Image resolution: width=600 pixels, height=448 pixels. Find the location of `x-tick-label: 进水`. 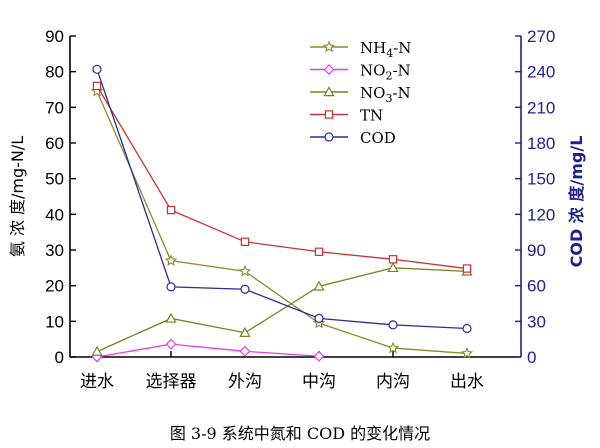

x-tick-label: 进水 is located at coordinates (97, 382).